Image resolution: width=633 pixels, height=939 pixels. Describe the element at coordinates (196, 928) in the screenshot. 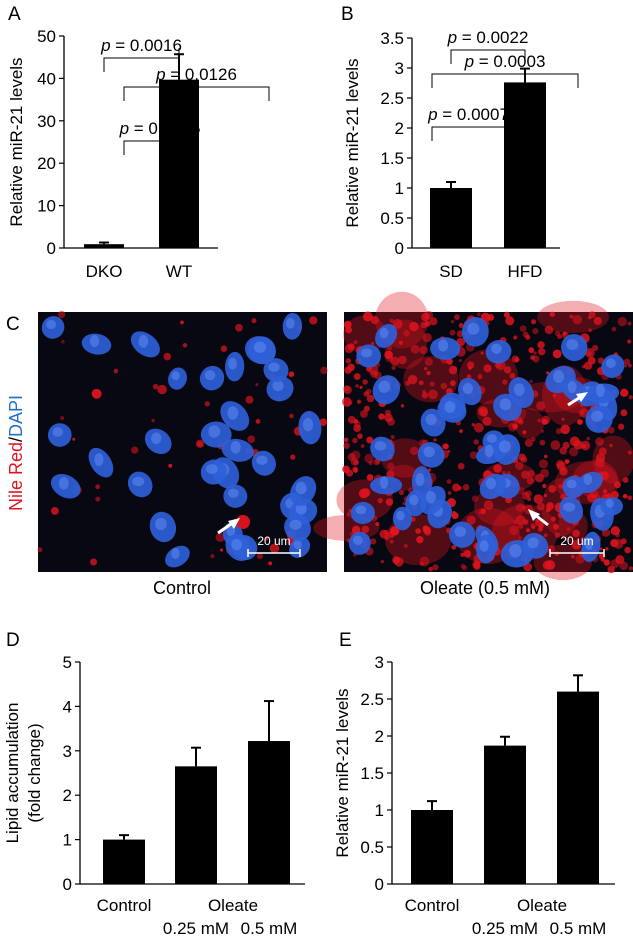

I see `chart-d-x-sublabel: 0.25 mM` at that location.